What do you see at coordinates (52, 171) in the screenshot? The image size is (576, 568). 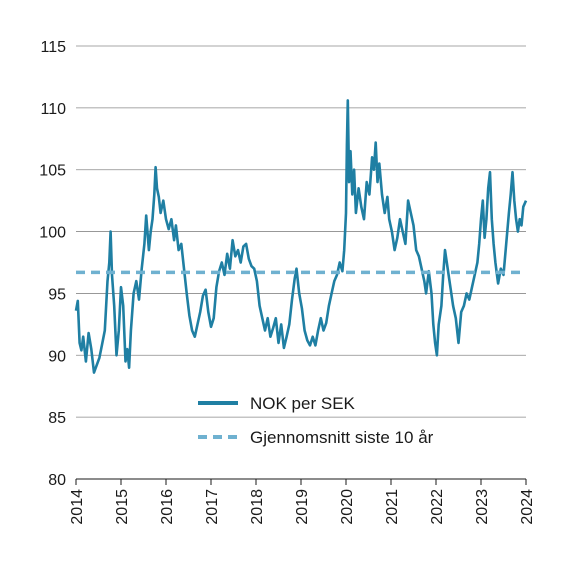 I see `y-tick-label: 105` at bounding box center [52, 171].